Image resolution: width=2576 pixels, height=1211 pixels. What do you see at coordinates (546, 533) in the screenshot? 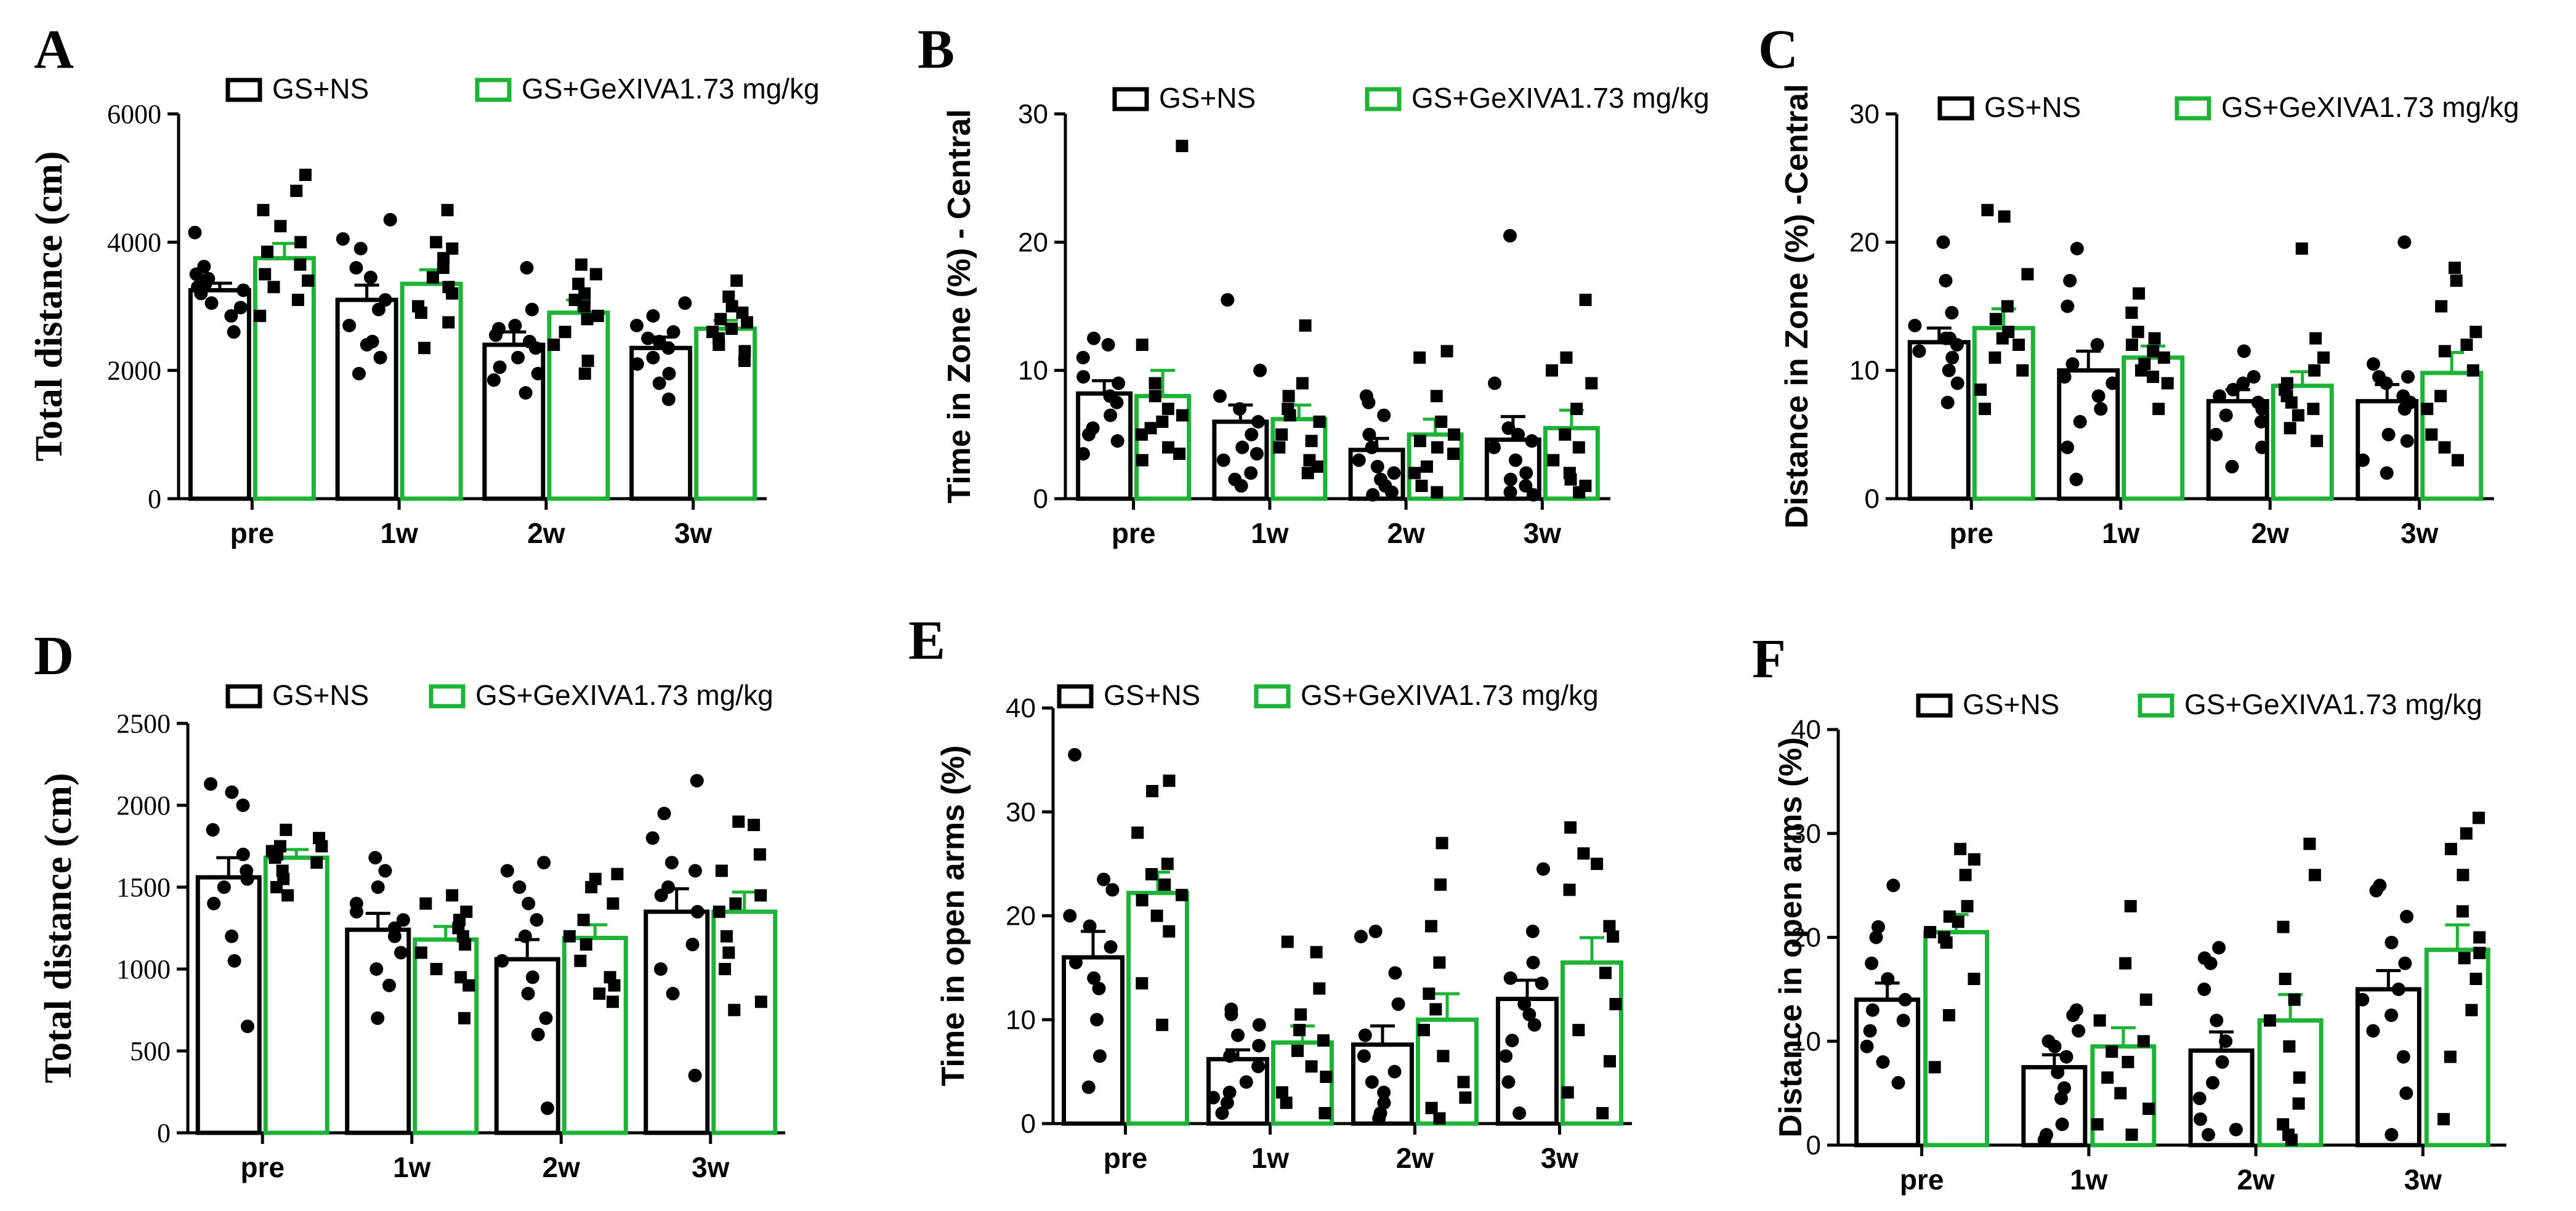
I see `x-tick-label: 2w` at bounding box center [546, 533].